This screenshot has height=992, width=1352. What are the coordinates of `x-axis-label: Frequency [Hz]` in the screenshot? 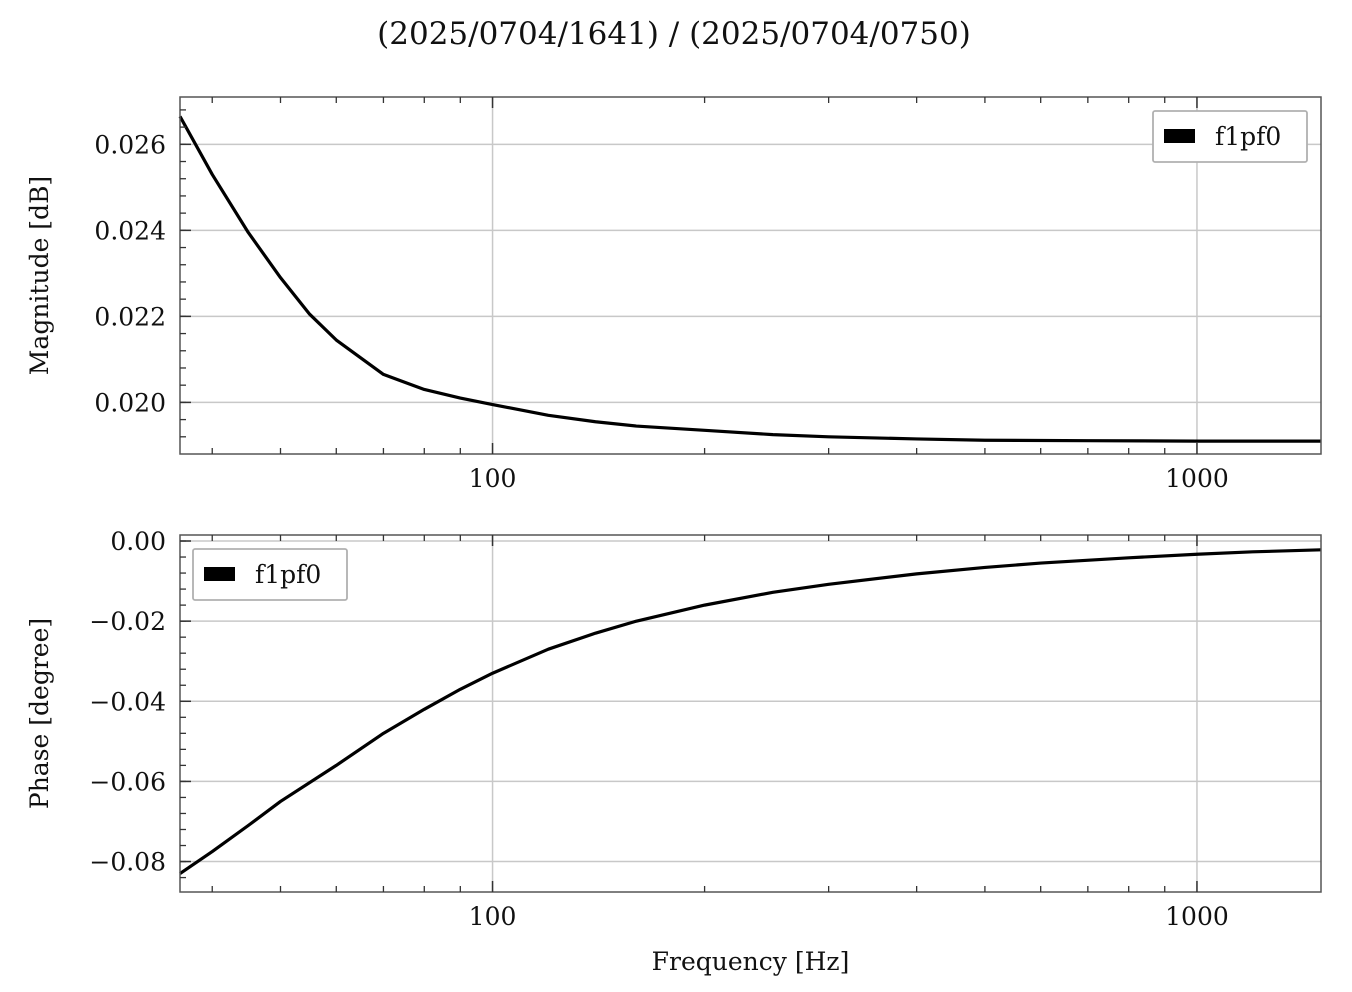 It's located at (751, 961).